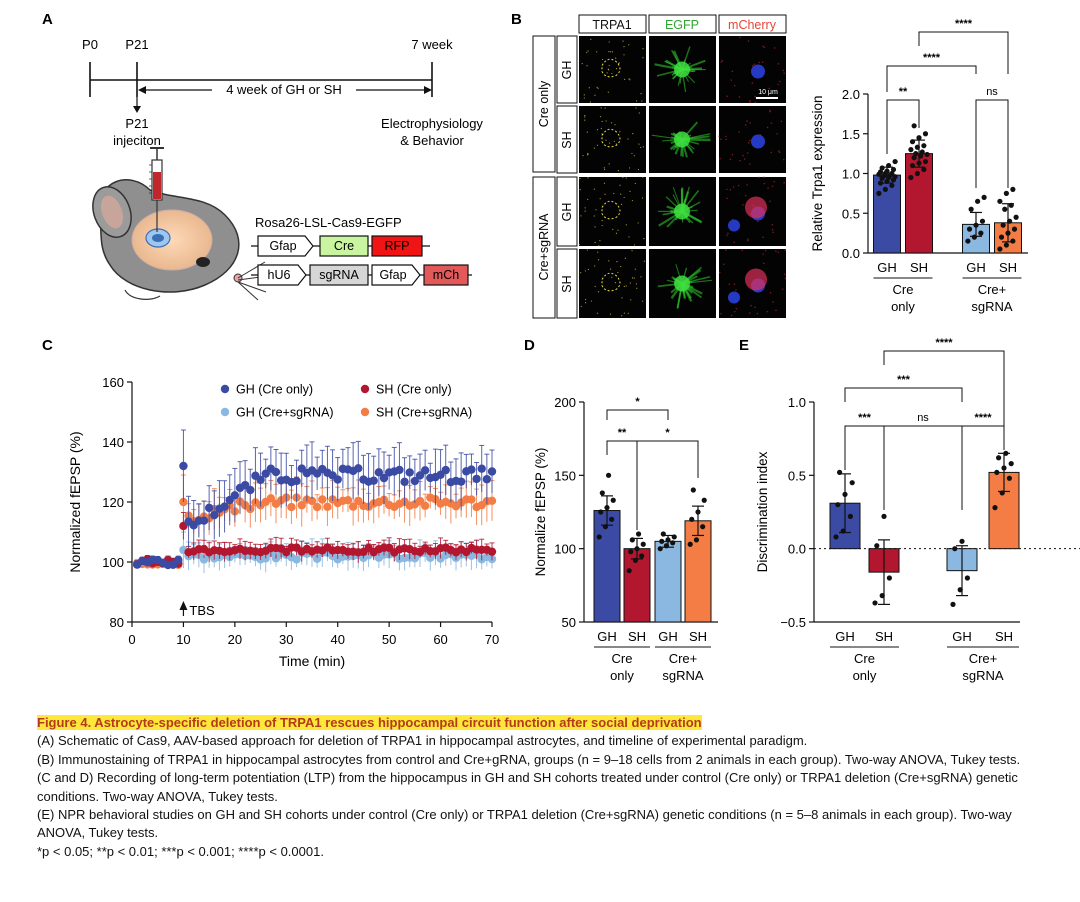  I want to click on x-tick-label: 10, so click(183, 639).